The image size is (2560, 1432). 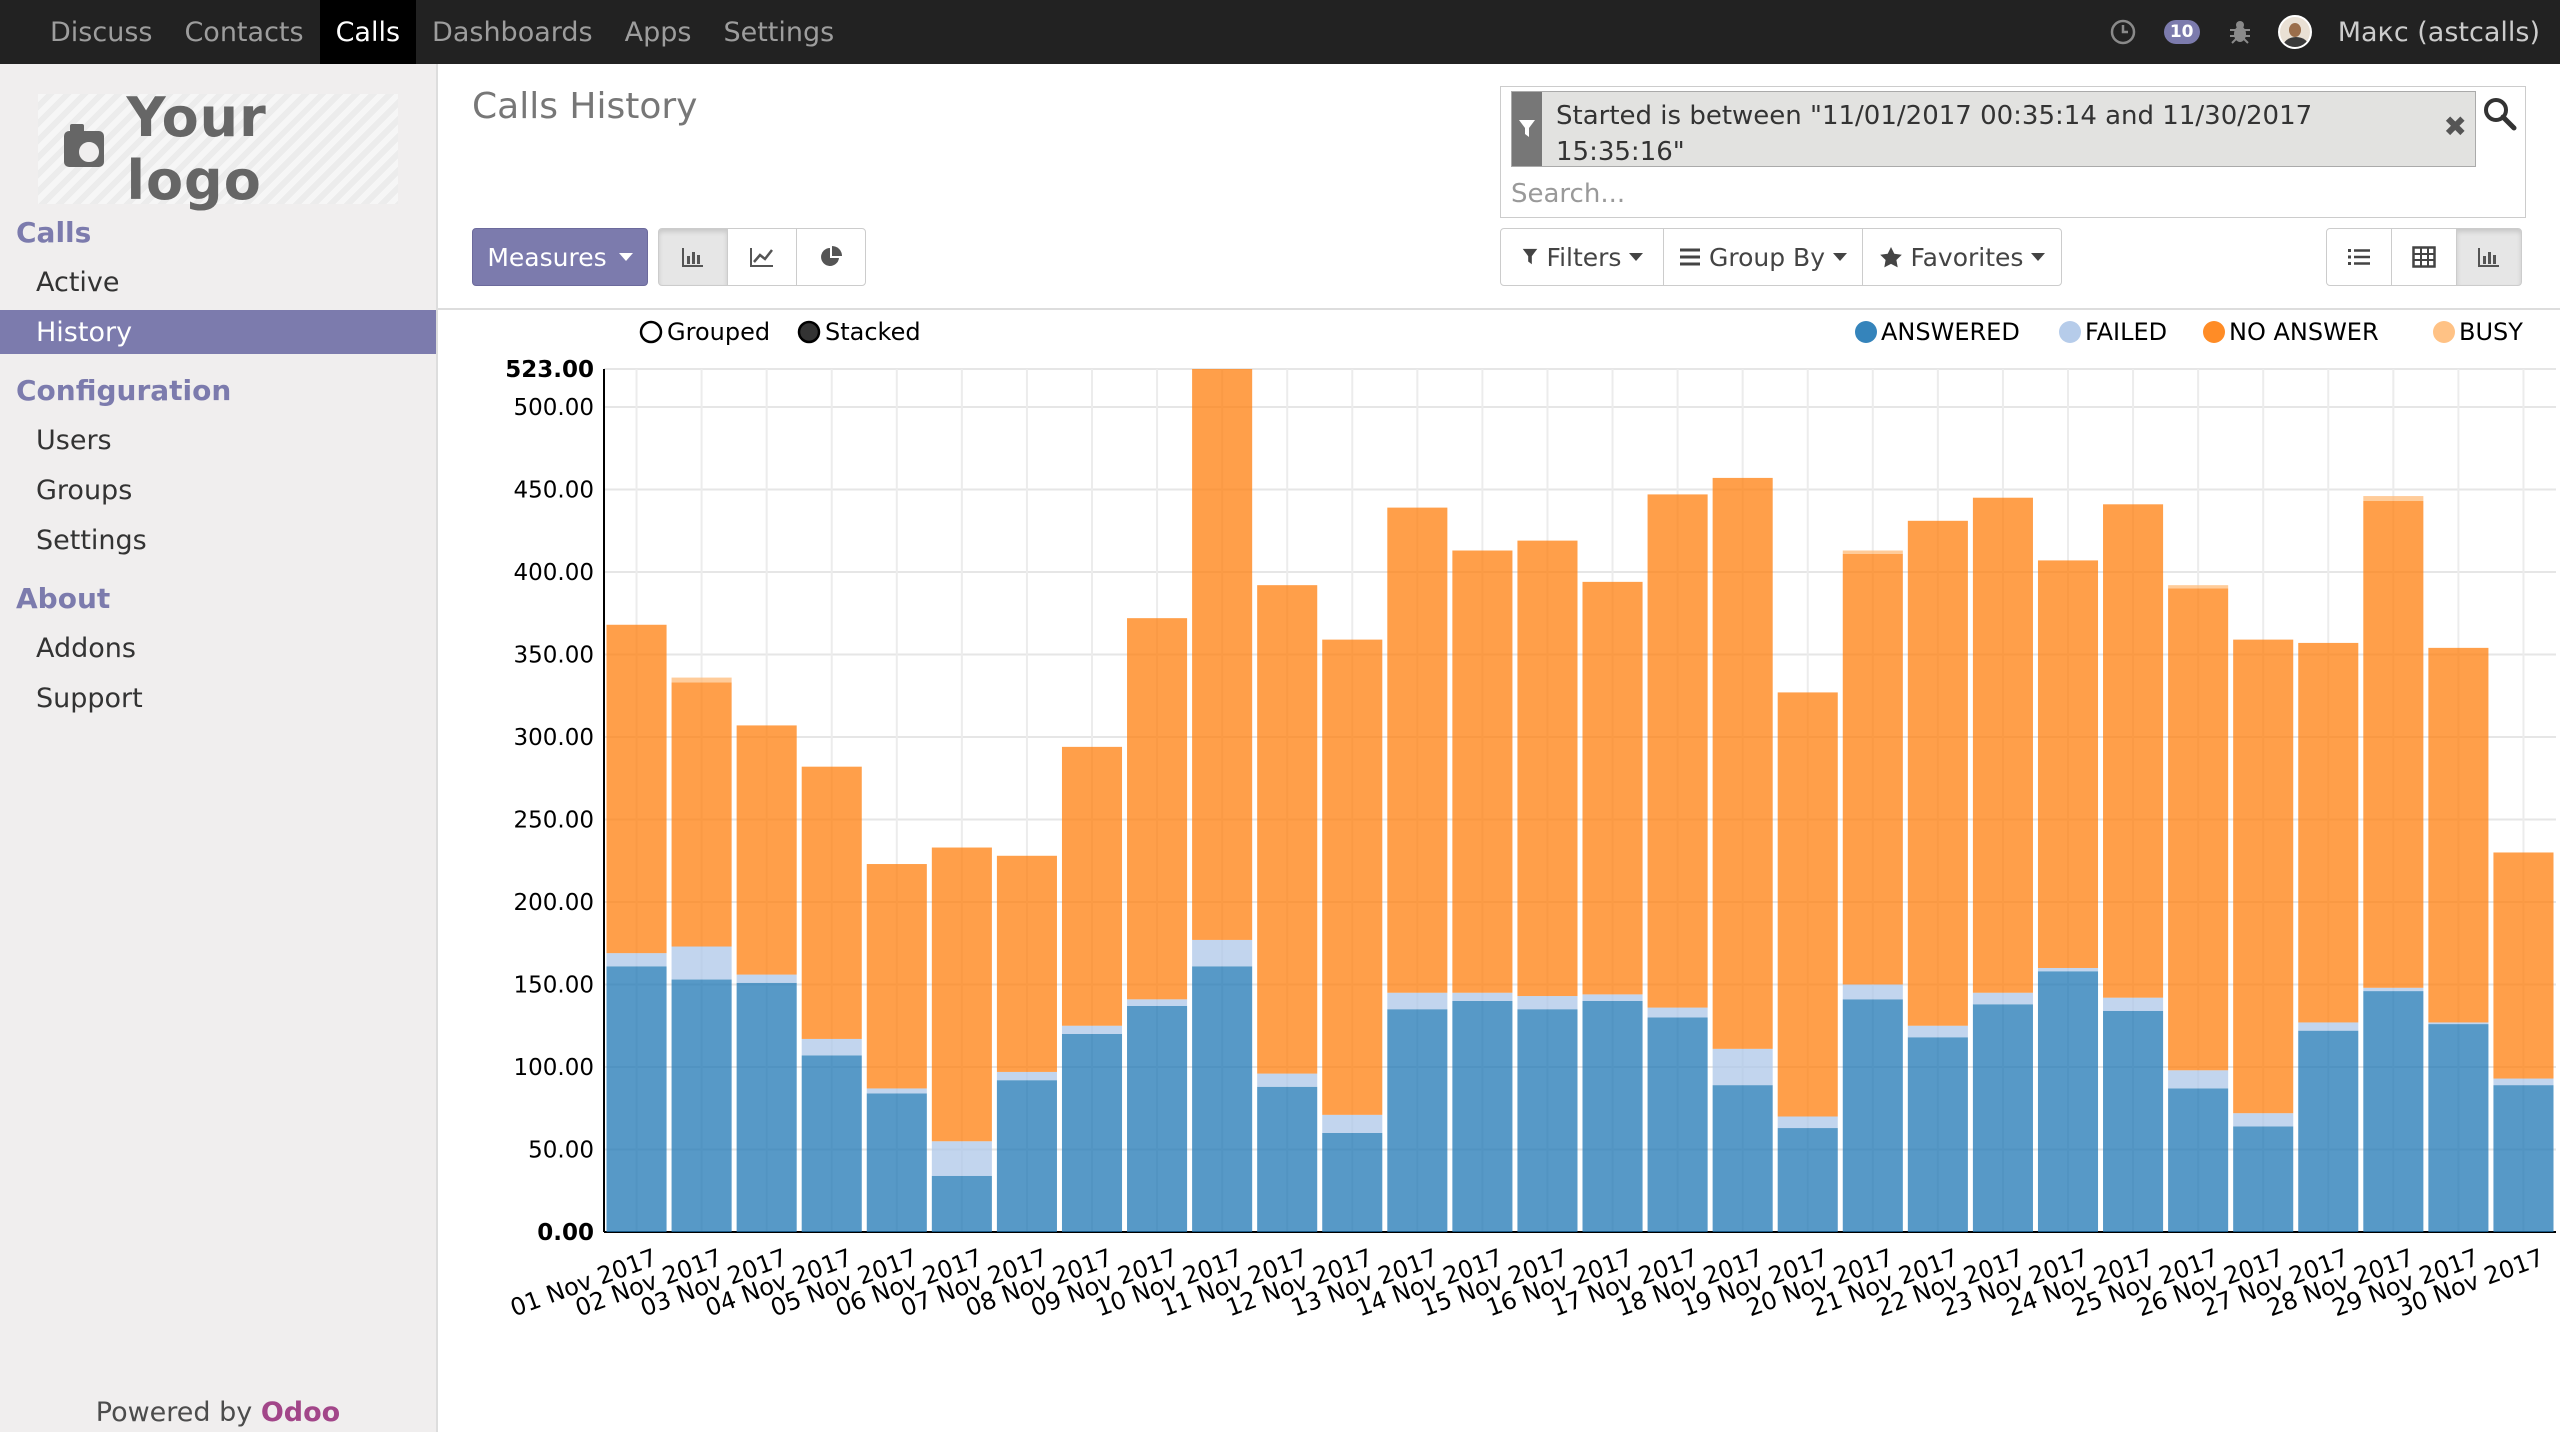 What do you see at coordinates (779, 32) in the screenshot?
I see `menu-settings: Settings` at bounding box center [779, 32].